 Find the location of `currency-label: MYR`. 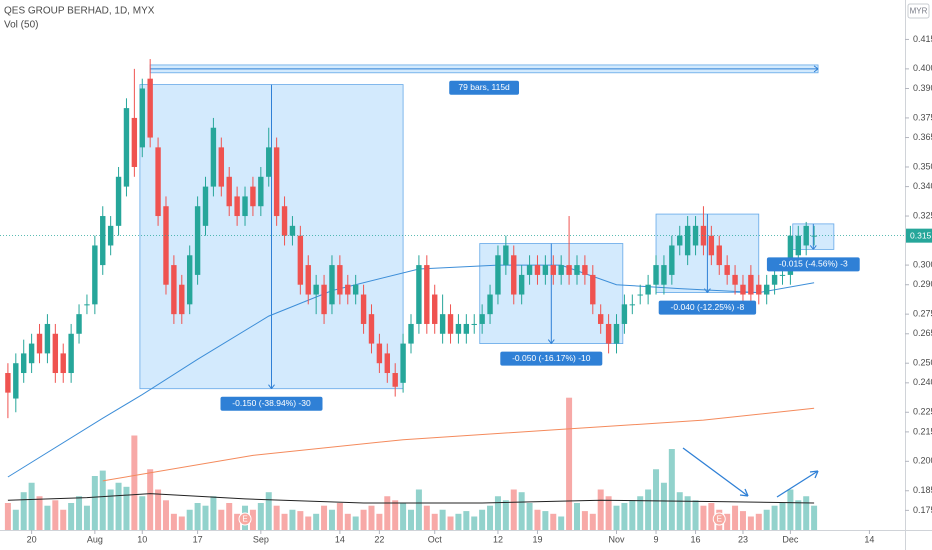

currency-label: MYR is located at coordinates (919, 11).